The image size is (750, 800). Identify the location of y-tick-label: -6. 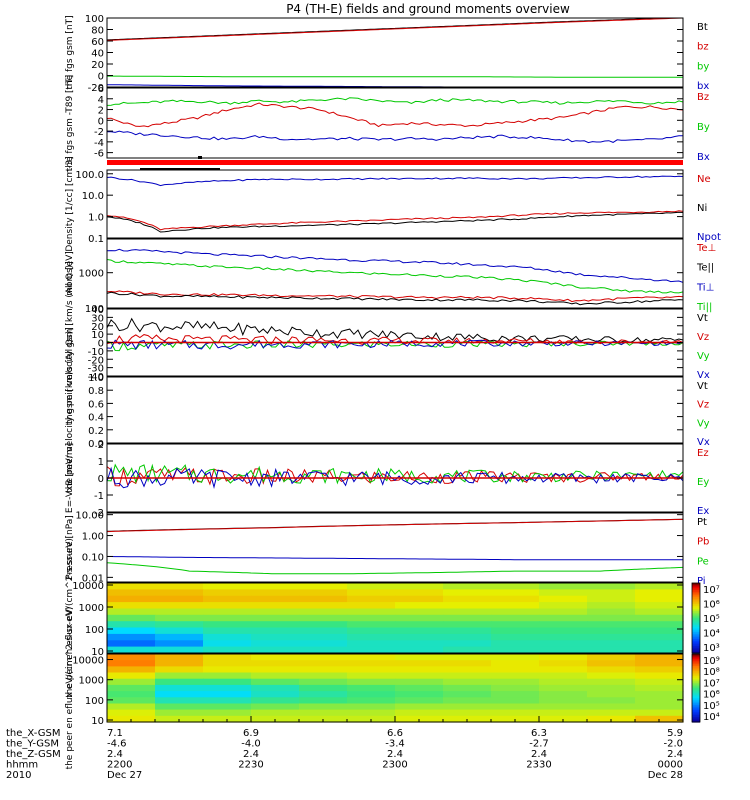
(99, 154).